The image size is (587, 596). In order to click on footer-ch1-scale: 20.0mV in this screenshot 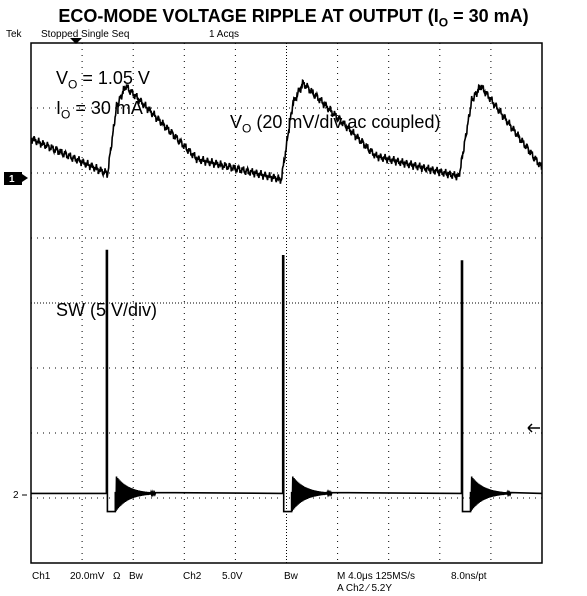, I will do `click(87, 576)`.